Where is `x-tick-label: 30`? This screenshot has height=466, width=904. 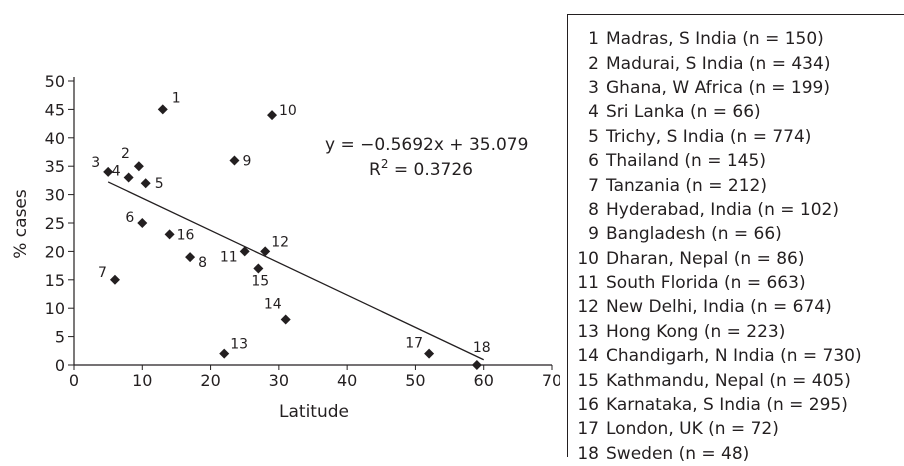 x-tick-label: 30 is located at coordinates (279, 380).